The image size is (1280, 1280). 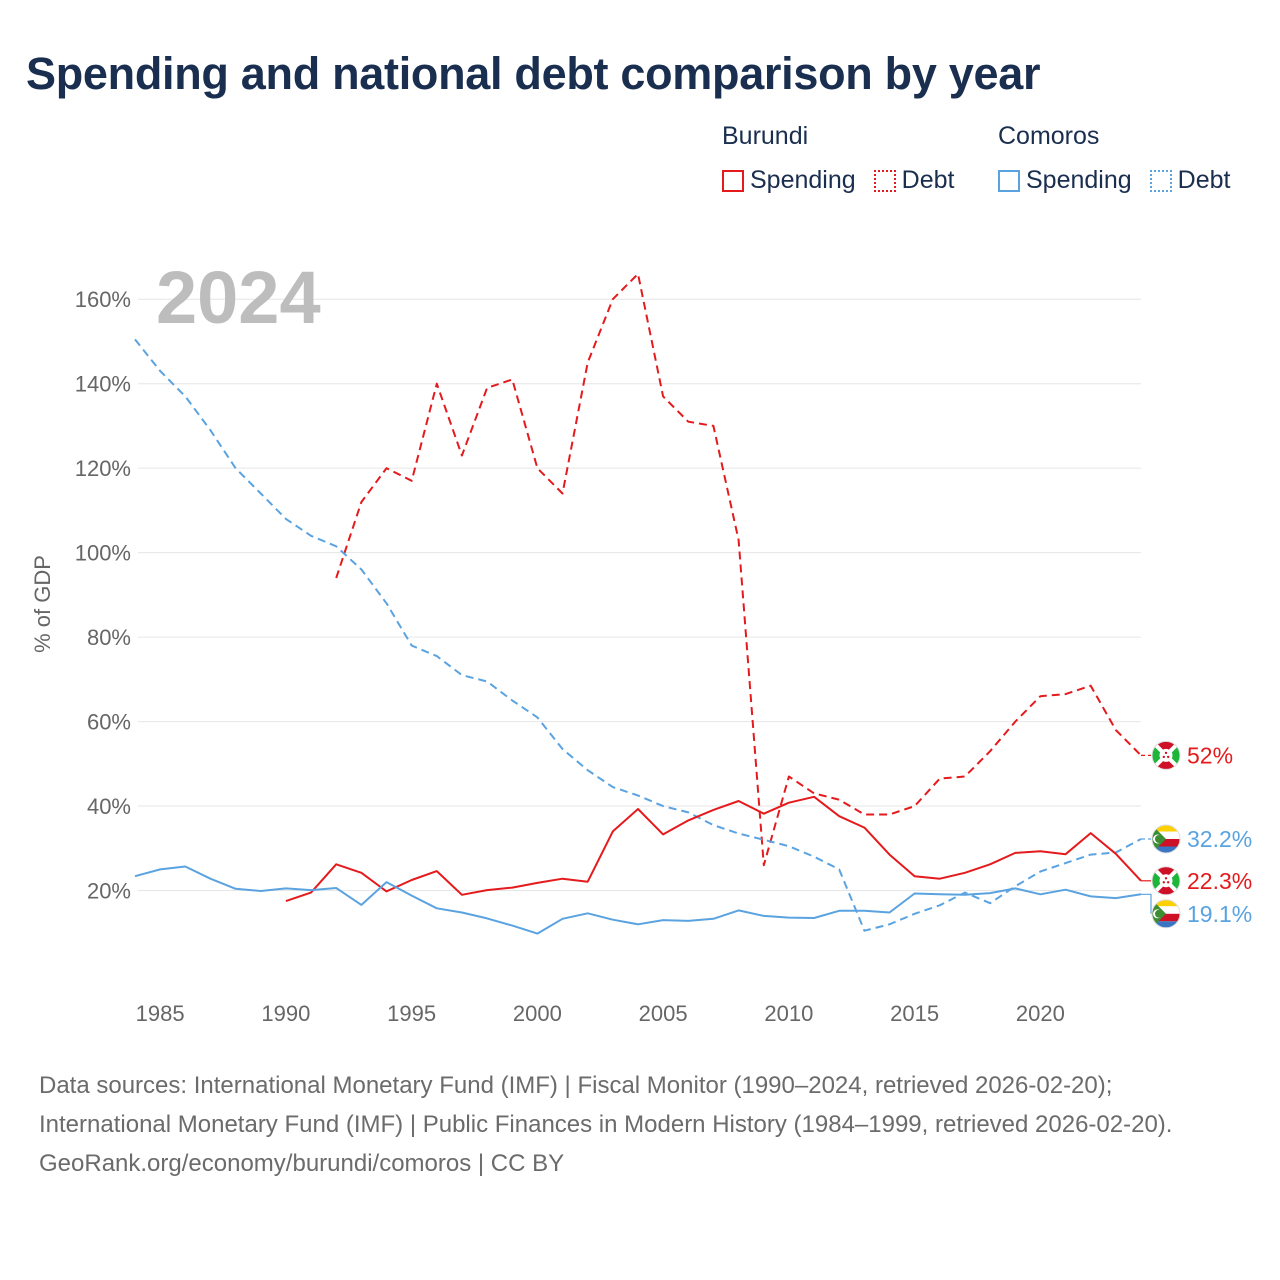 I want to click on legend-item-burundi-debt: Debt, so click(x=914, y=180).